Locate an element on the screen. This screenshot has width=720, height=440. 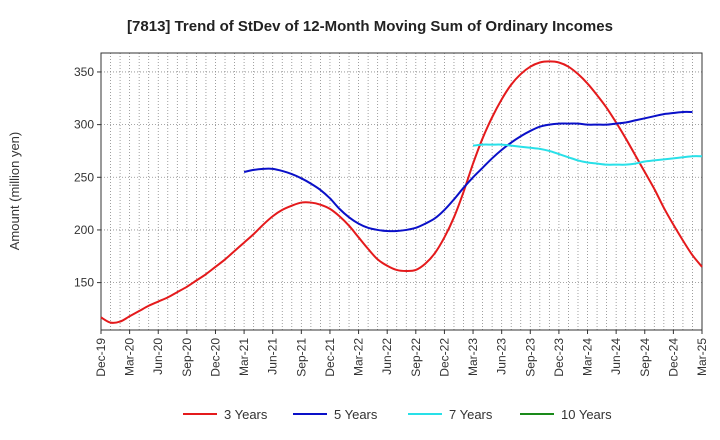
x-tick-label: Dec-19 is located at coordinates (101, 357).